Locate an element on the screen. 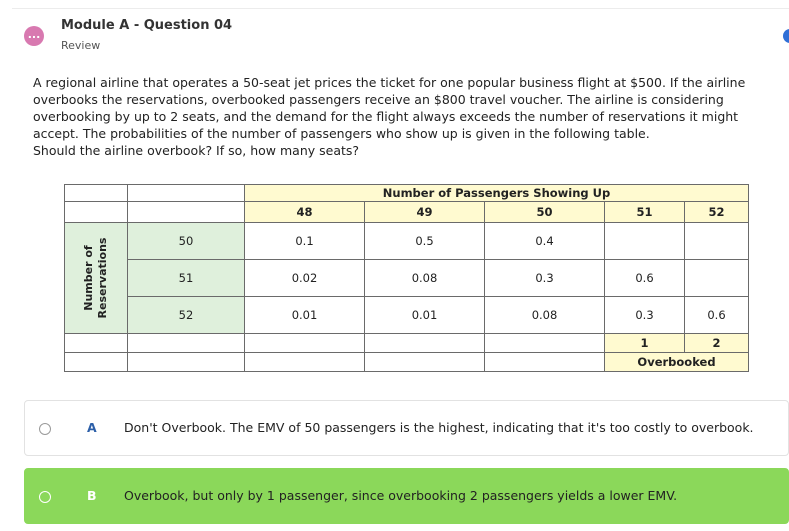 This screenshot has width=789, height=531. row-label: 51 is located at coordinates (186, 278).